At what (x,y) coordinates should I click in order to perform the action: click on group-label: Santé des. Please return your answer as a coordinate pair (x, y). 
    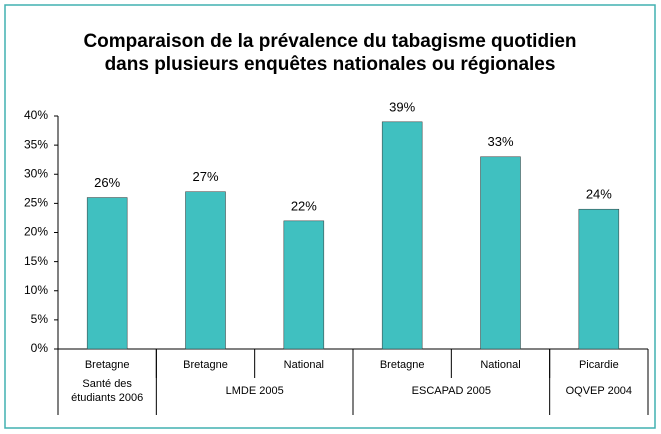
    Looking at the image, I should click on (107, 384).